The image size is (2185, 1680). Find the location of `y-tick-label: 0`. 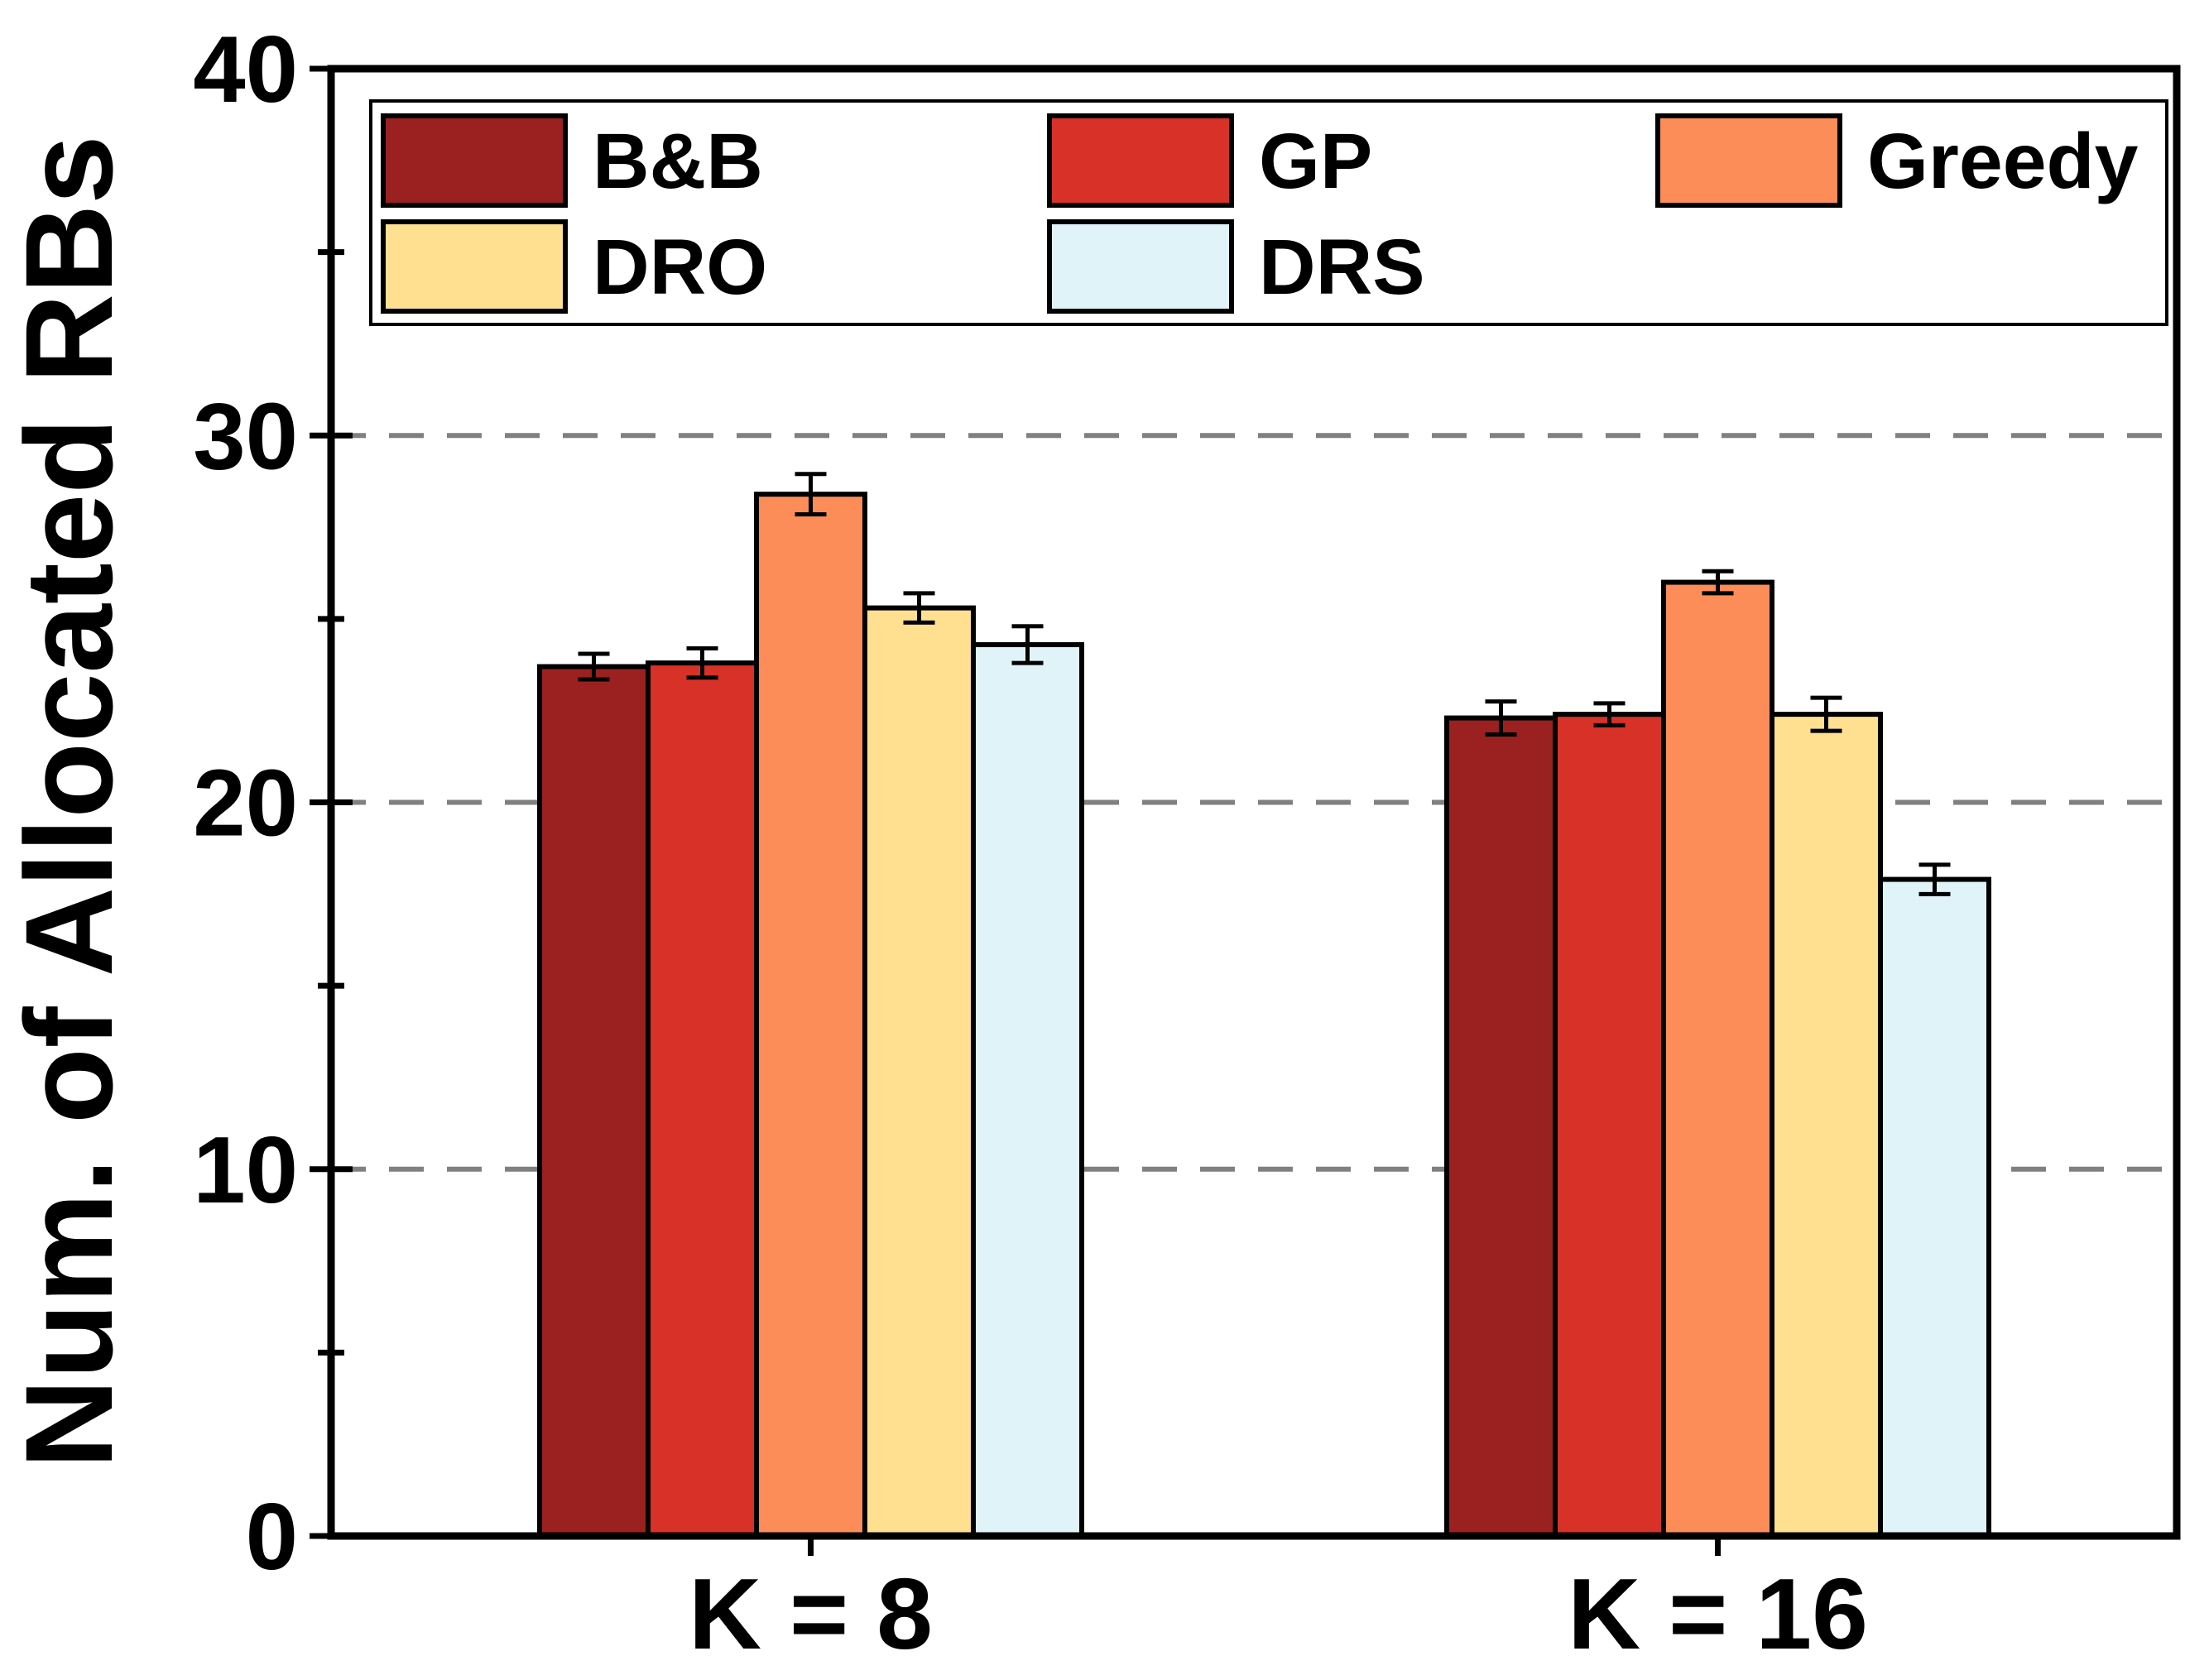

y-tick-label: 0 is located at coordinates (272, 1537).